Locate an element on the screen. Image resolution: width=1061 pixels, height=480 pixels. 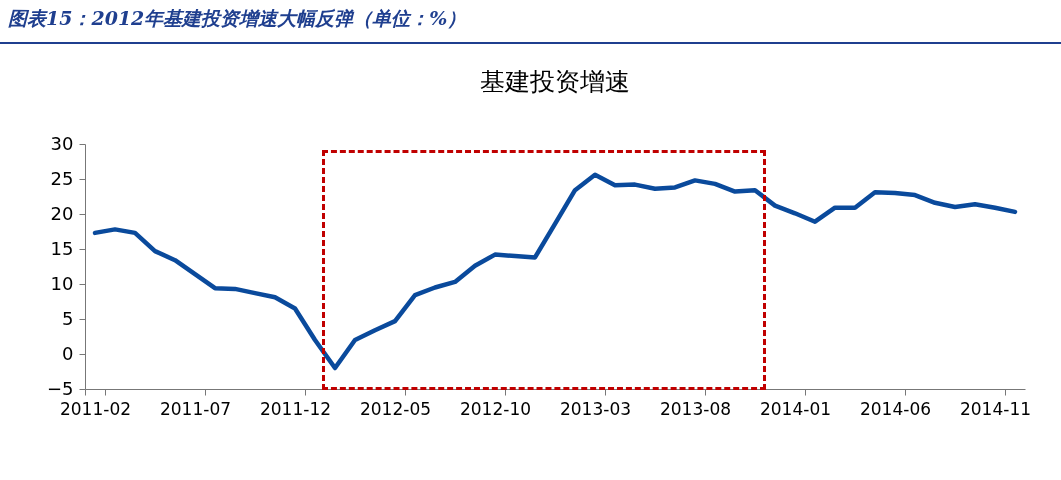
y-tick-label: 25 is located at coordinates (62, 178).